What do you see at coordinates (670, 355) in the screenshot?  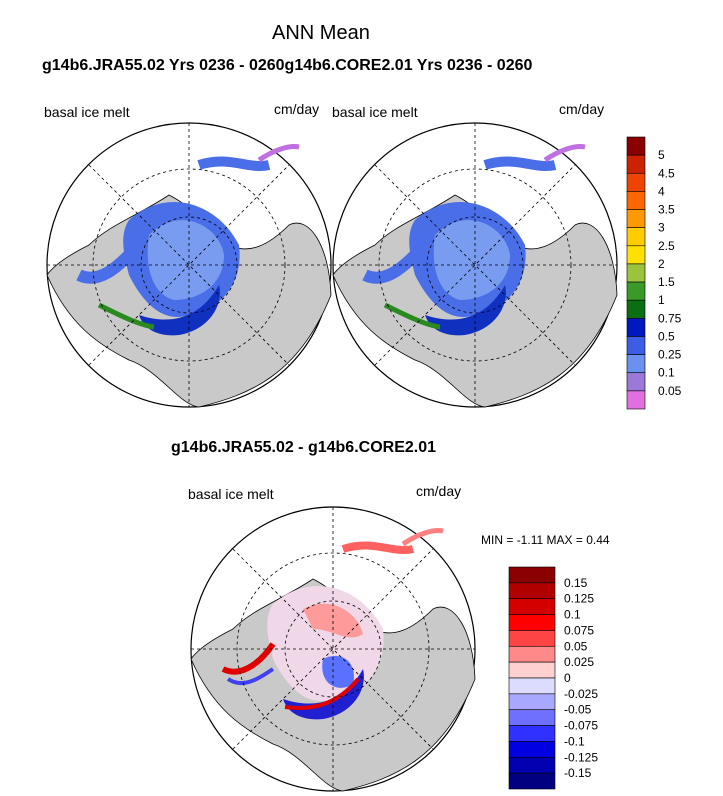 I see `colorbar-top-tick-label: 0.25` at bounding box center [670, 355].